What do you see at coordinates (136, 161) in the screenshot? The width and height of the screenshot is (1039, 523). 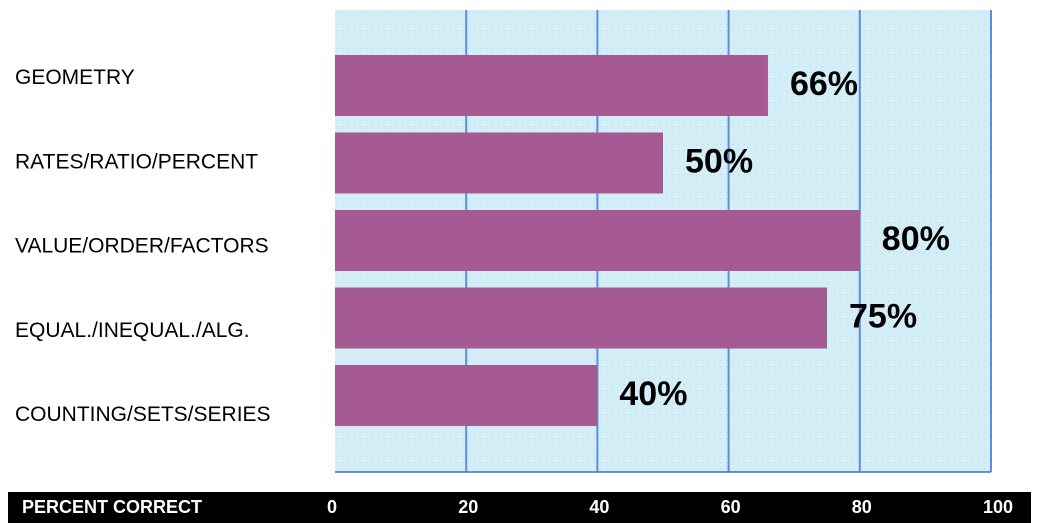 I see `category-label: RATES/RATIO/PERCENT` at bounding box center [136, 161].